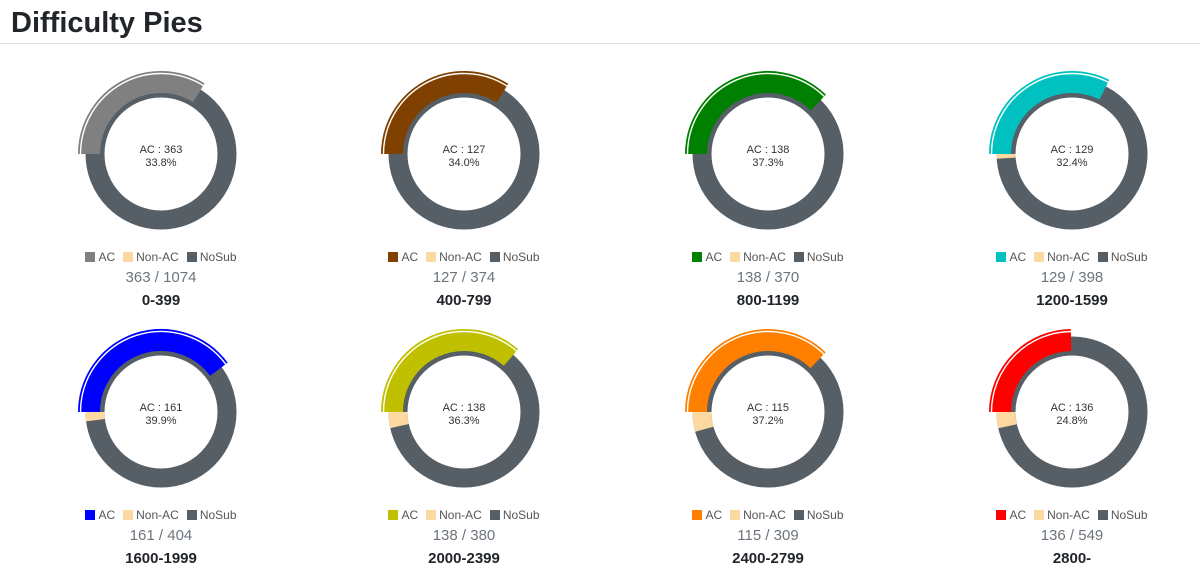 This screenshot has height=570, width=1200. Describe the element at coordinates (464, 277) in the screenshot. I see `ac-total-counts: 127 / 374` at that location.